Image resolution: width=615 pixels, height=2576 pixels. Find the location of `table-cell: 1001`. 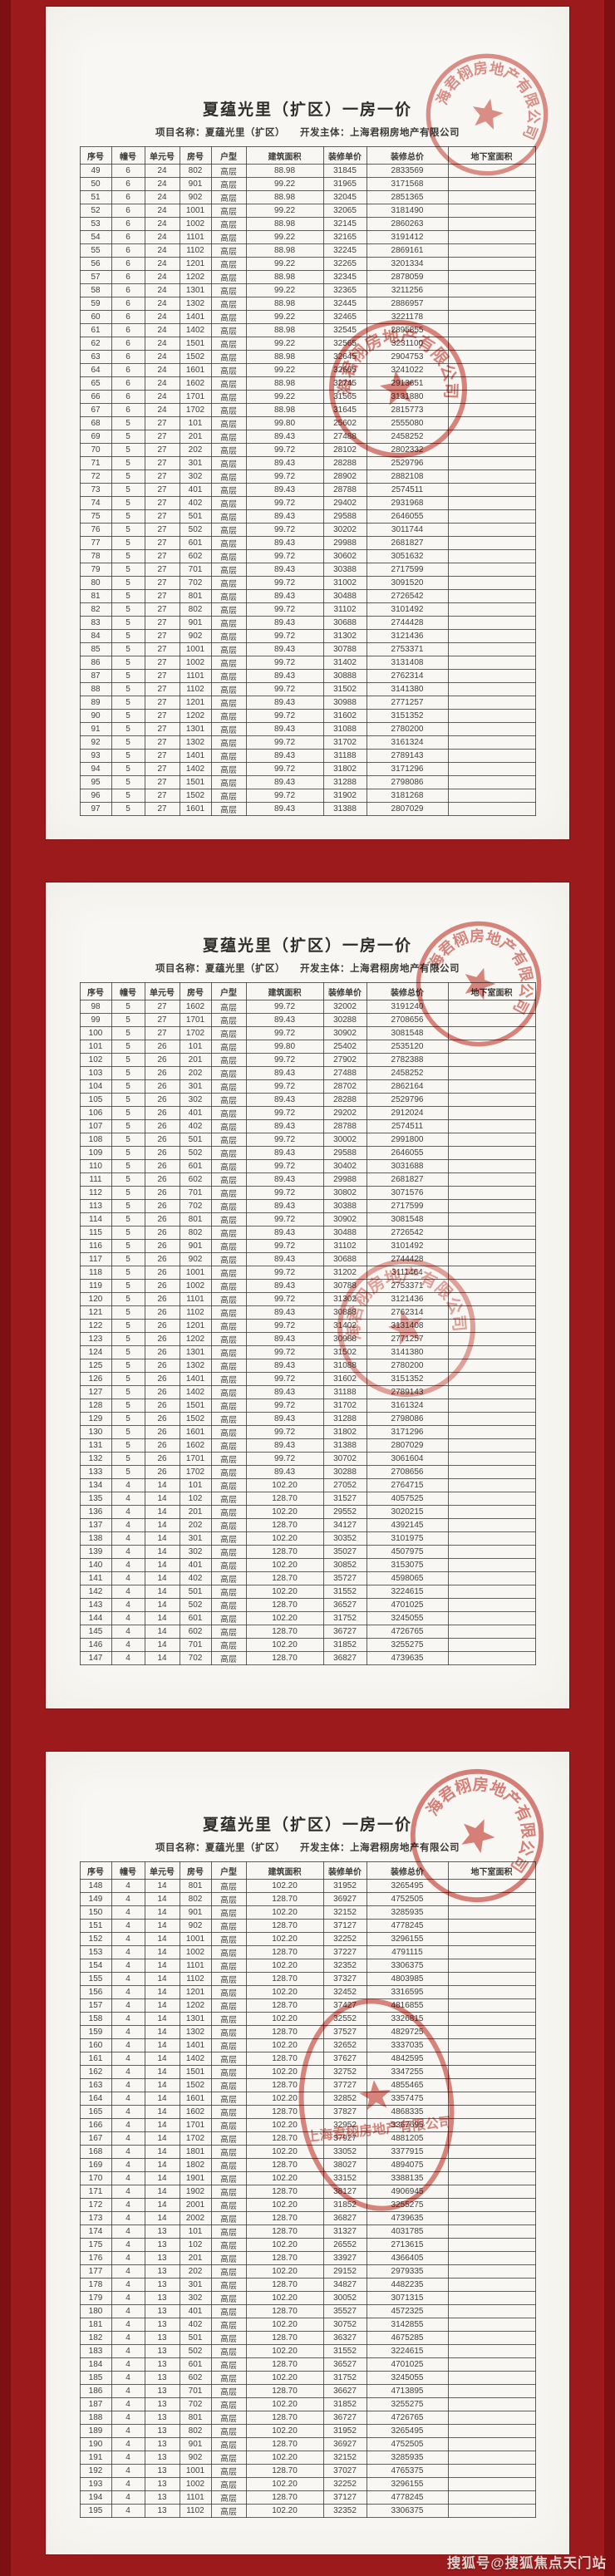

table-cell: 1001 is located at coordinates (195, 2471).